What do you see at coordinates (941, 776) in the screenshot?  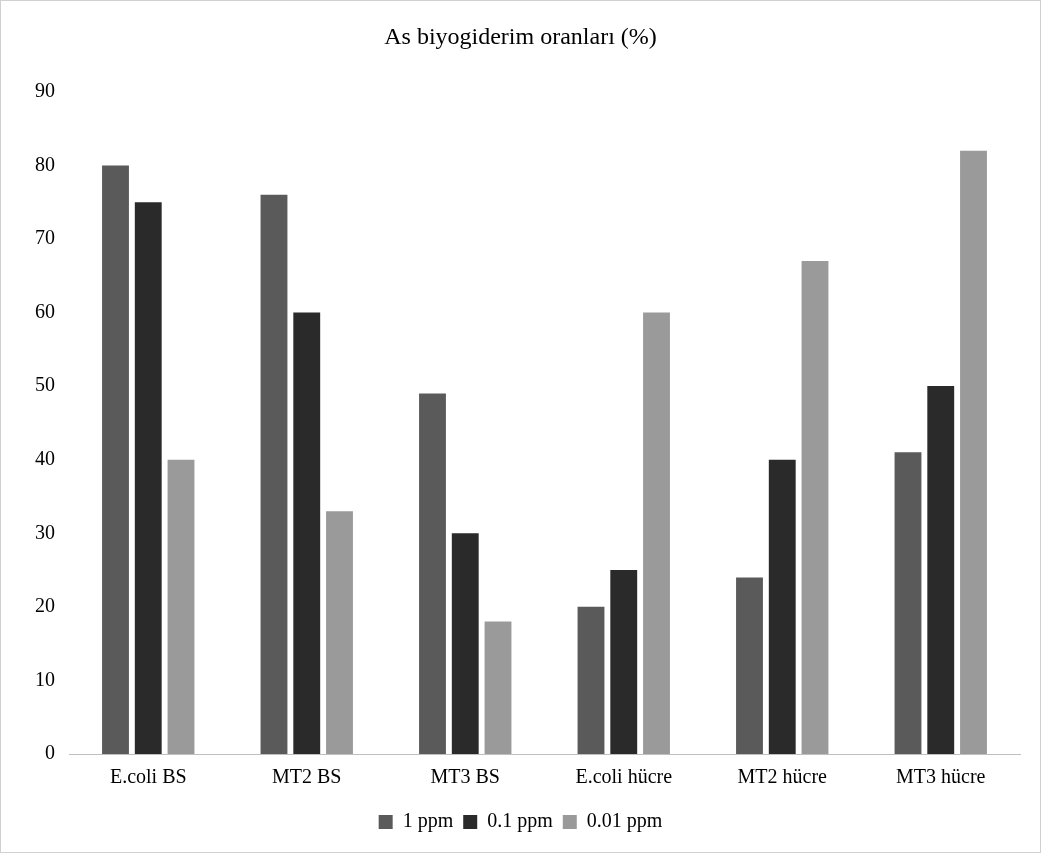 I see `x-tick-label: MT3 hücre` at bounding box center [941, 776].